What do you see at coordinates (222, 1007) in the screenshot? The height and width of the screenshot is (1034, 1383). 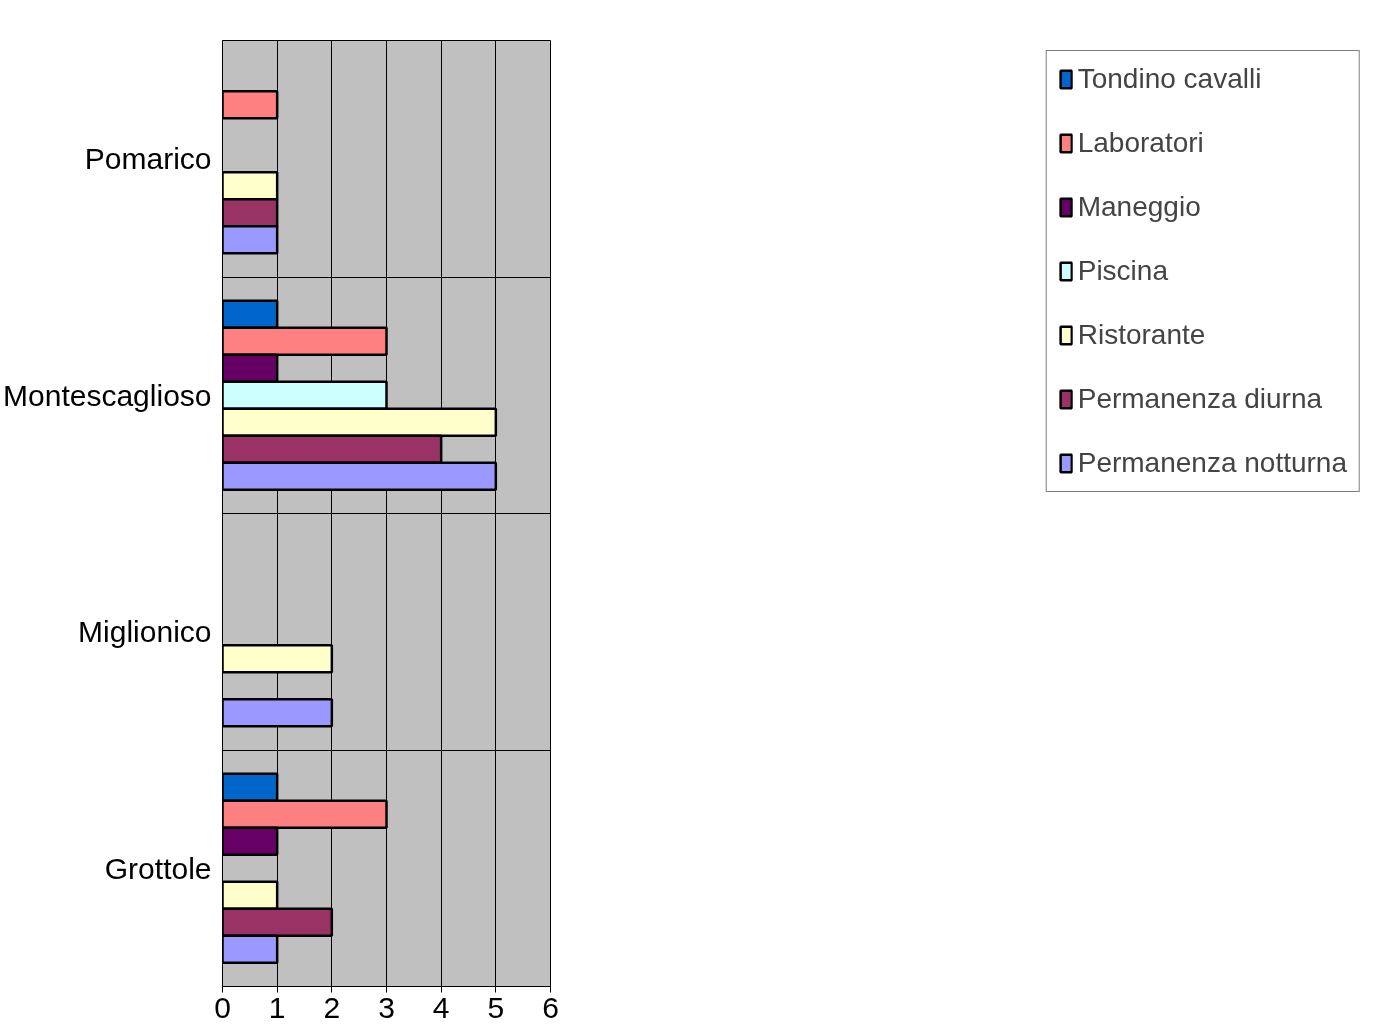 I see `x-tick-label: 0` at bounding box center [222, 1007].